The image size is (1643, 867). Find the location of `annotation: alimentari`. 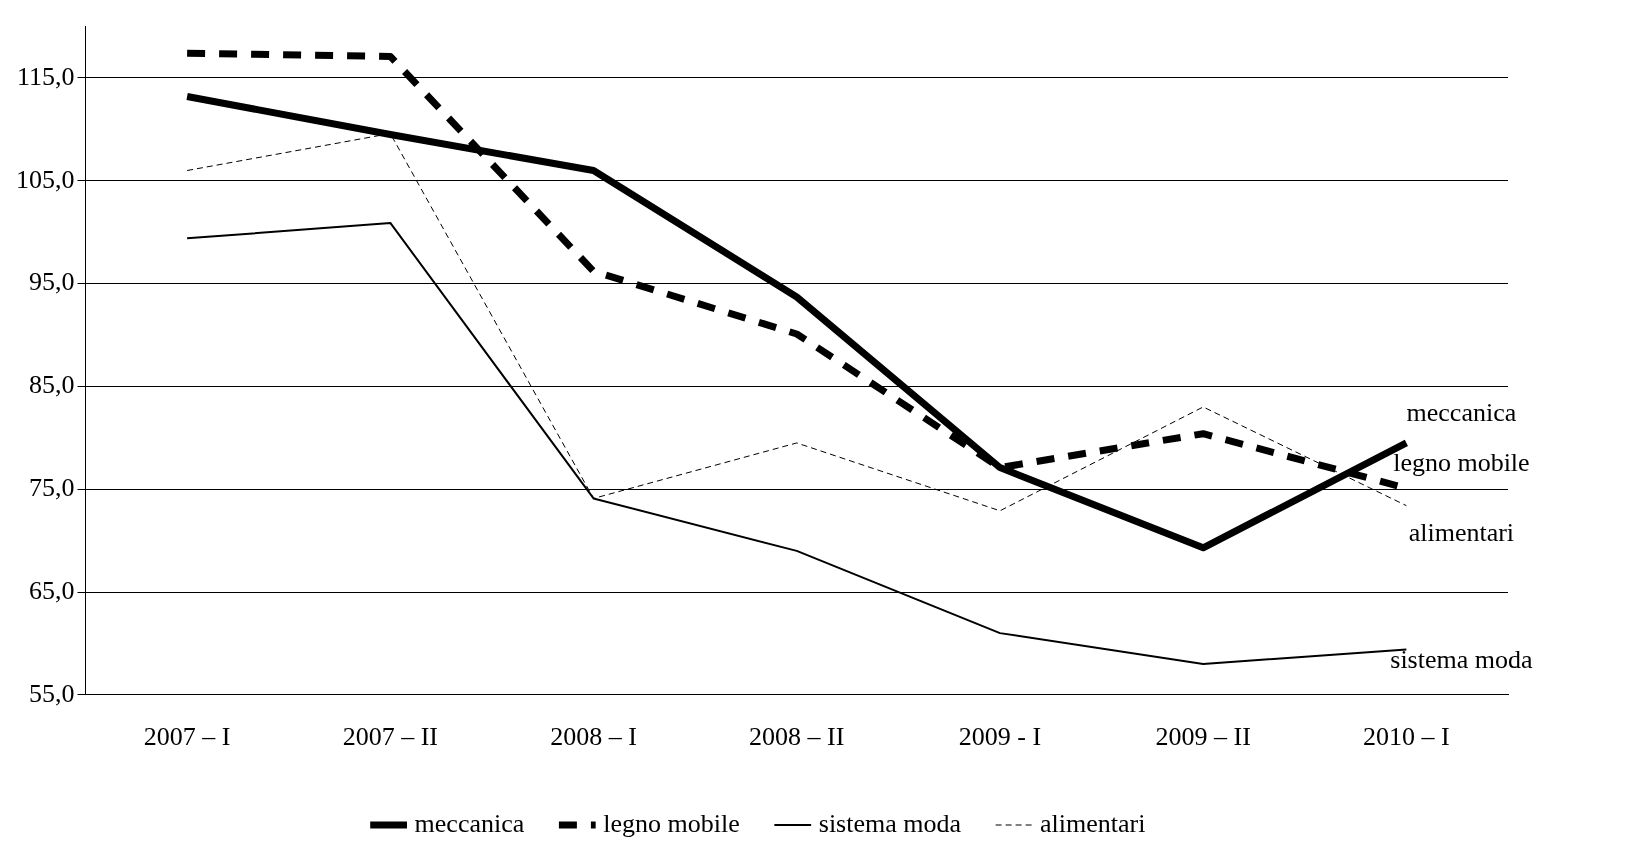

annotation: alimentari is located at coordinates (1461, 533).